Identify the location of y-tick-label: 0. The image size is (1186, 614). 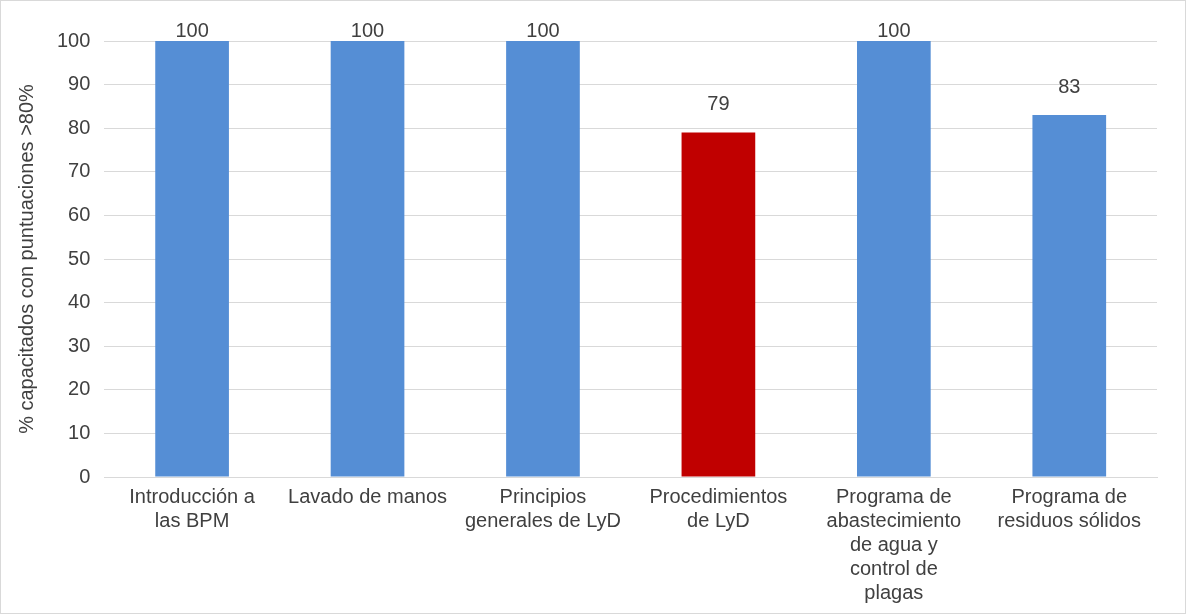
(85, 475).